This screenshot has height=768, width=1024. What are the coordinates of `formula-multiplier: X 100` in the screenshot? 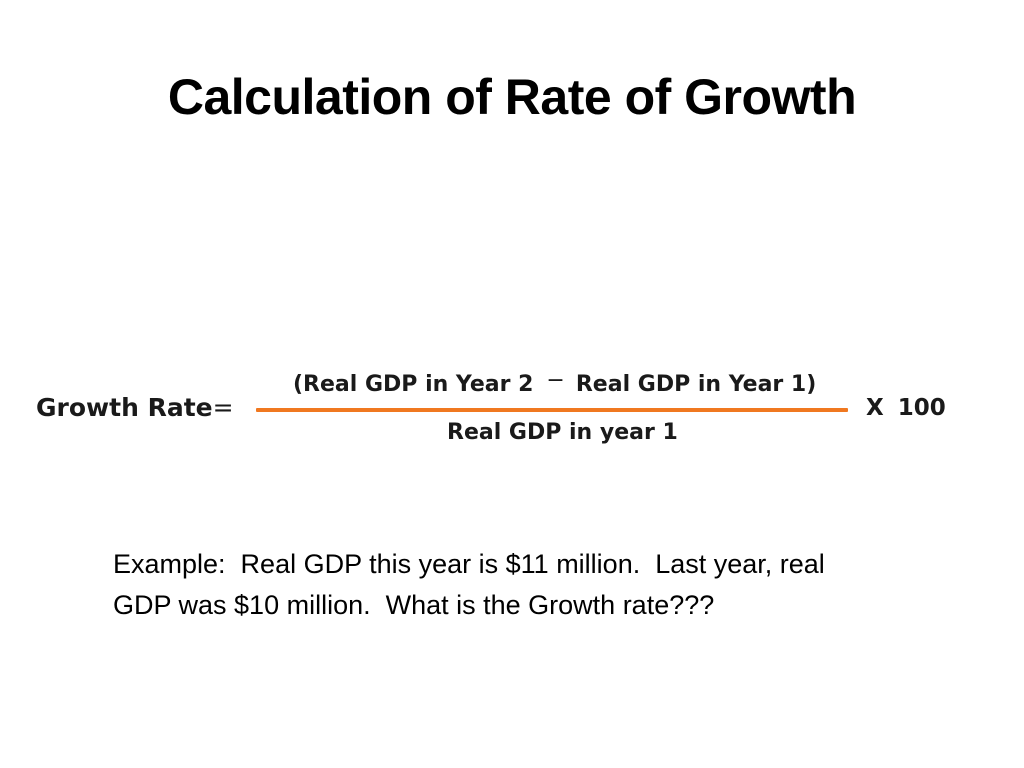 It's located at (906, 408).